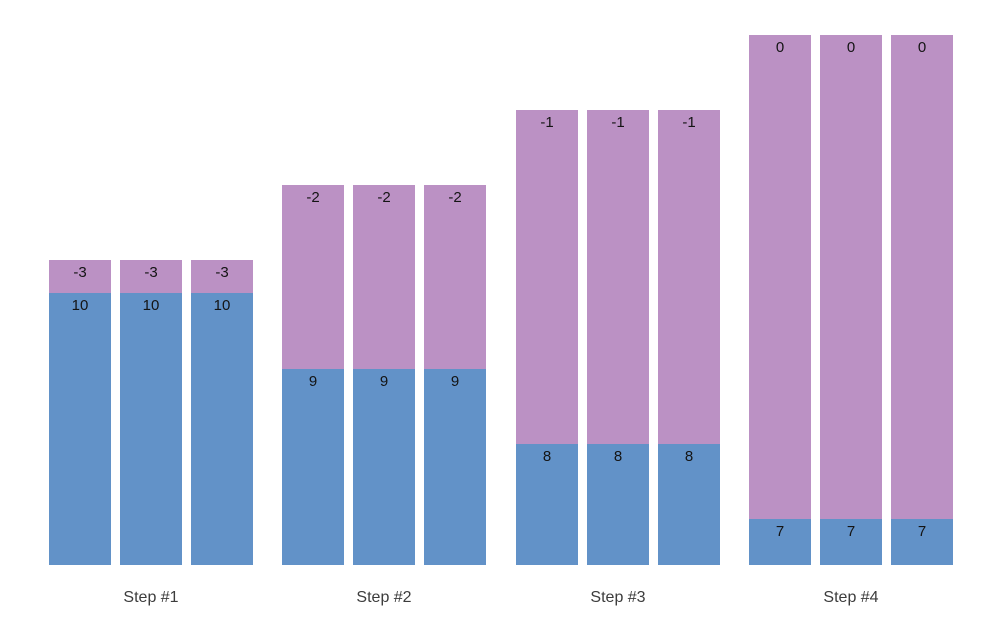 This screenshot has width=1000, height=618. Describe the element at coordinates (618, 597) in the screenshot. I see `x-axis-label: Step #3` at that location.